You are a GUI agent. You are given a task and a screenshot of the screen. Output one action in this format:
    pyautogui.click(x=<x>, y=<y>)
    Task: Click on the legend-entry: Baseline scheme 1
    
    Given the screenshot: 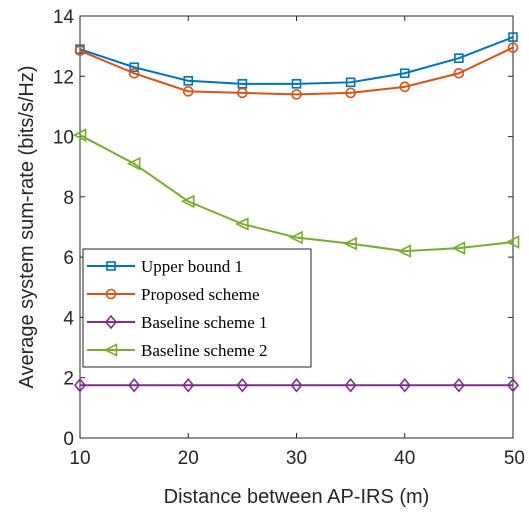 What is the action you would take?
    pyautogui.click(x=177, y=322)
    